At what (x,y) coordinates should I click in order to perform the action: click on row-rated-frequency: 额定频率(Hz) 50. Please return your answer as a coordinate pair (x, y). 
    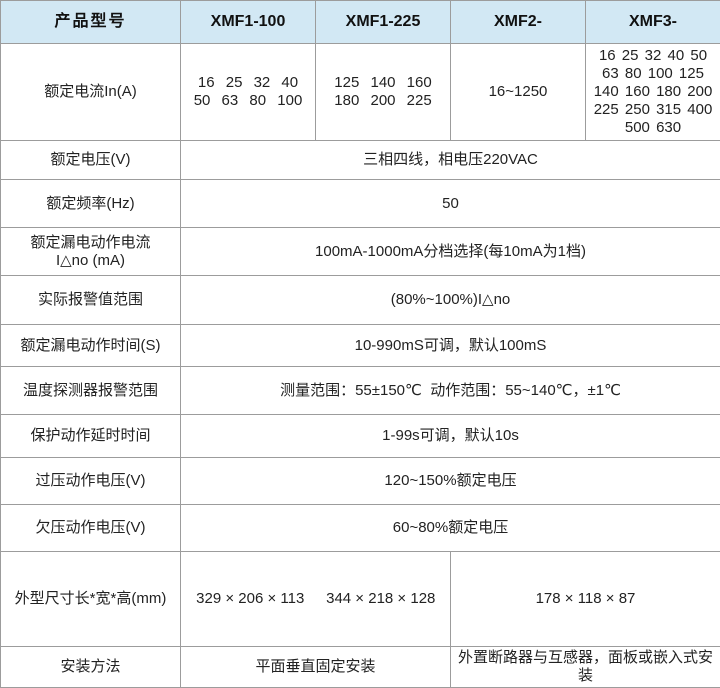
    Looking at the image, I should click on (360, 204).